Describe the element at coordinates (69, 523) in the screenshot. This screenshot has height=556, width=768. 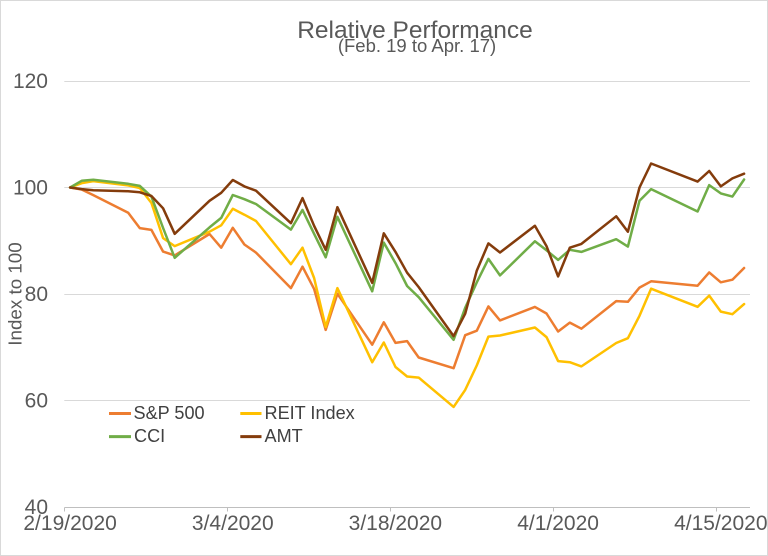
I see `svg-text: 2/19/2020` at that location.